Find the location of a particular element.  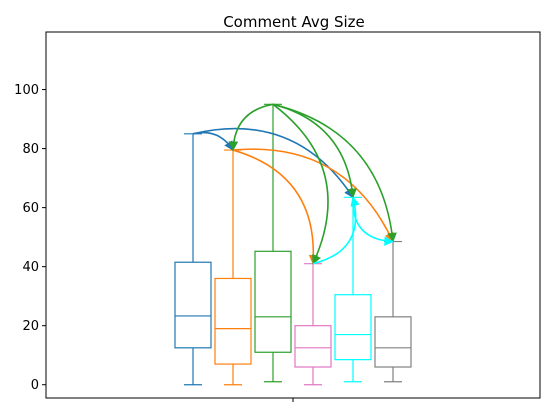

box-5-iqr is located at coordinates (353, 327).